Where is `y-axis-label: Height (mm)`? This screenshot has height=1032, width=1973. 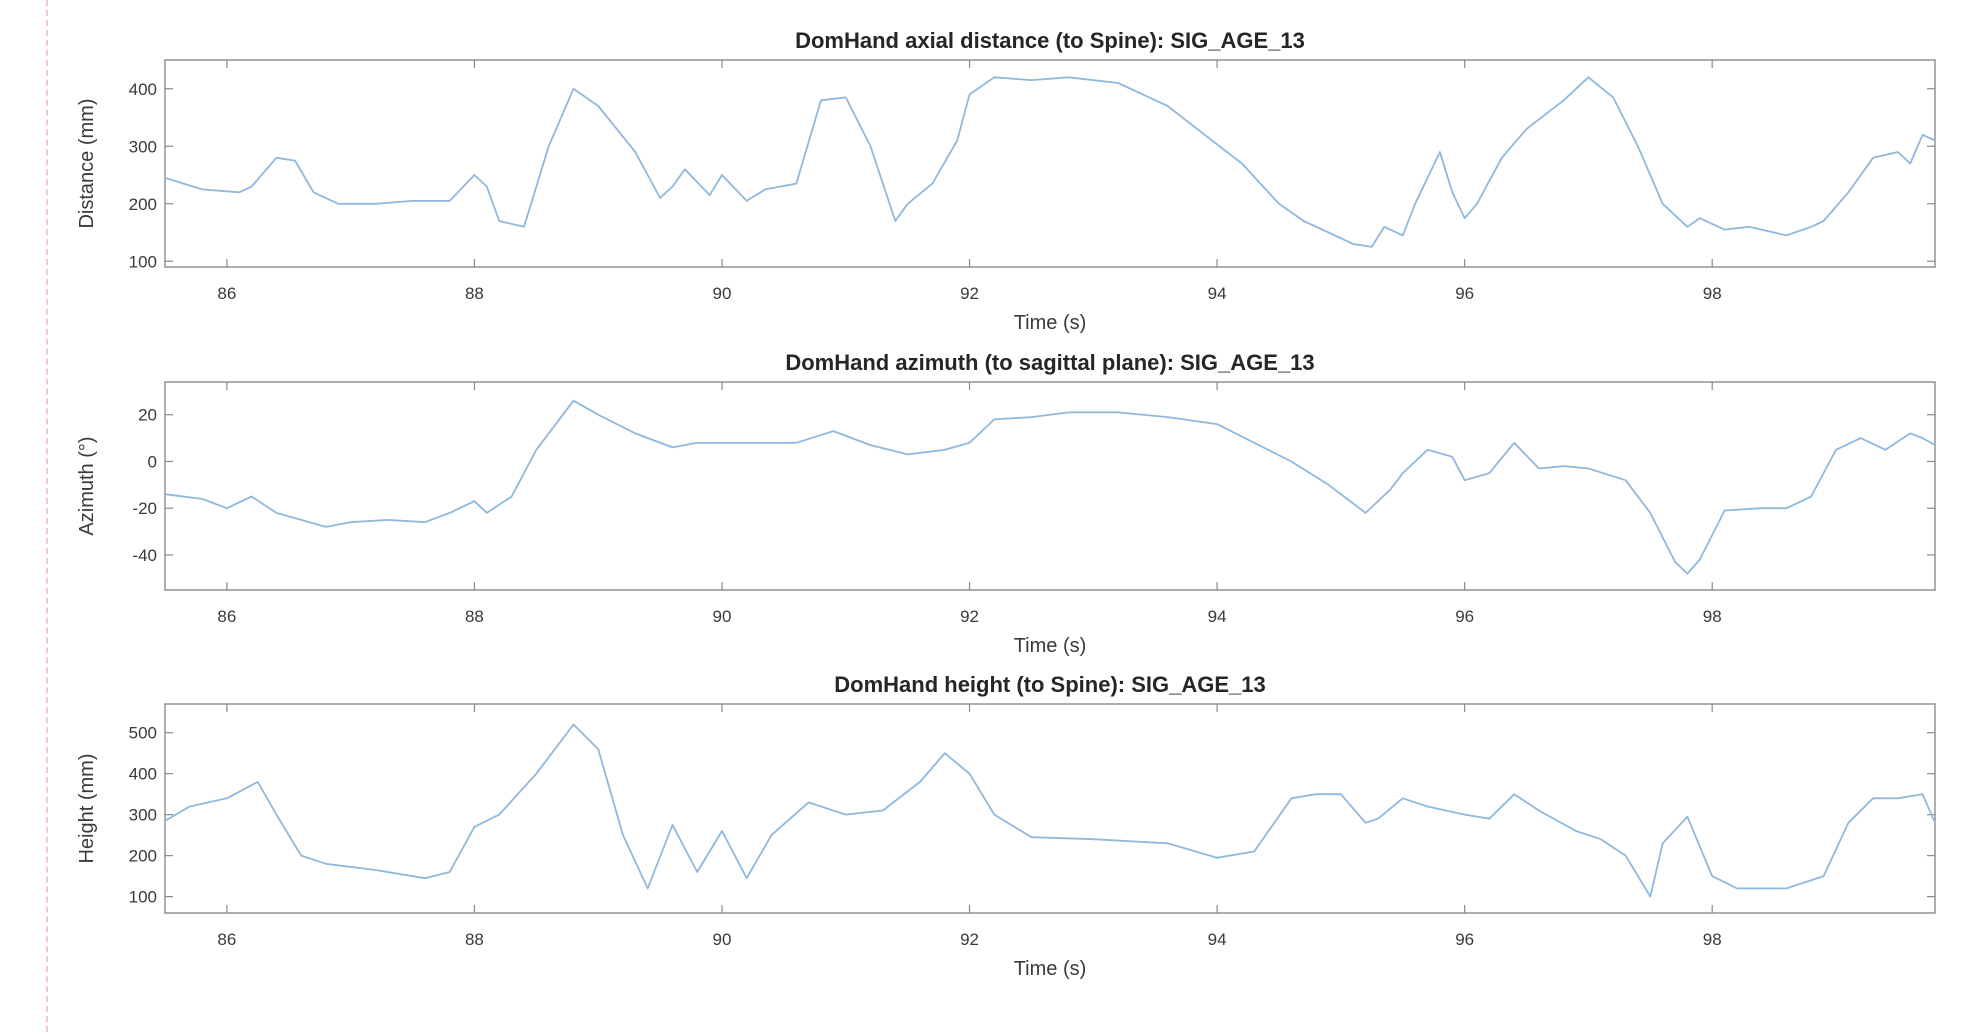 y-axis-label: Height (mm) is located at coordinates (87, 808).